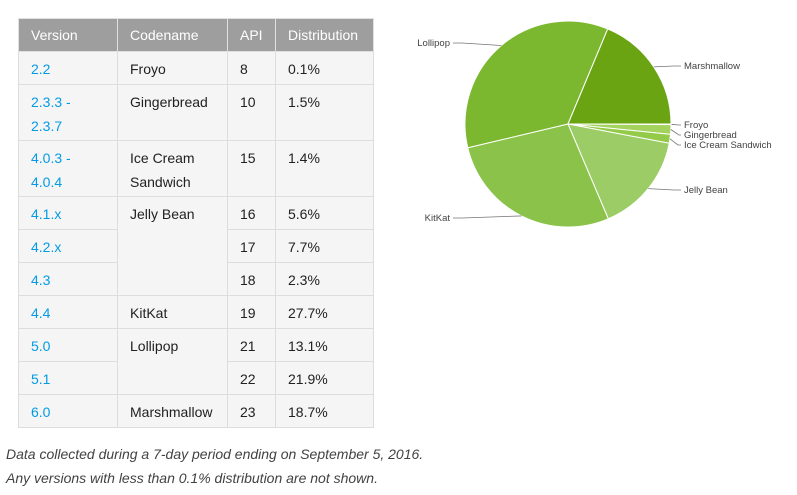 The image size is (797, 495). I want to click on distribution-cell: 1.4%, so click(324, 168).